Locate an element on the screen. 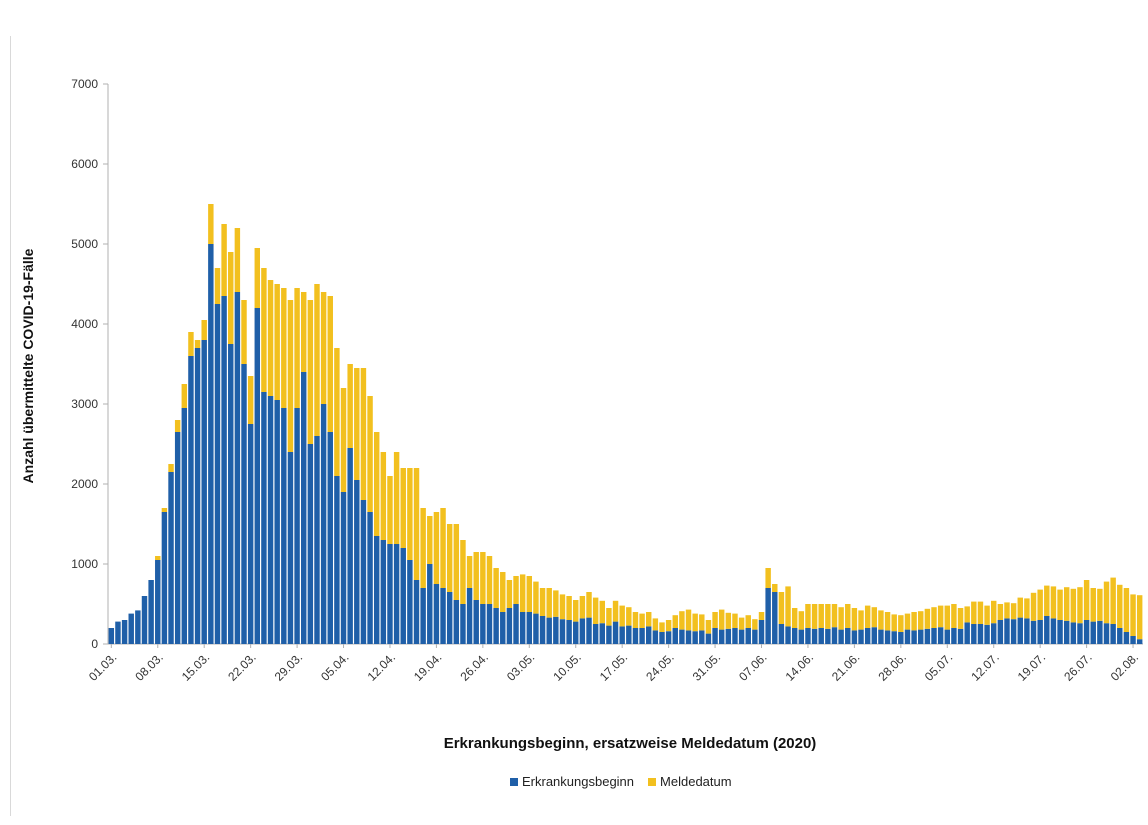 This screenshot has height=825, width=1148. y-tick-label: 6000 is located at coordinates (84, 164).